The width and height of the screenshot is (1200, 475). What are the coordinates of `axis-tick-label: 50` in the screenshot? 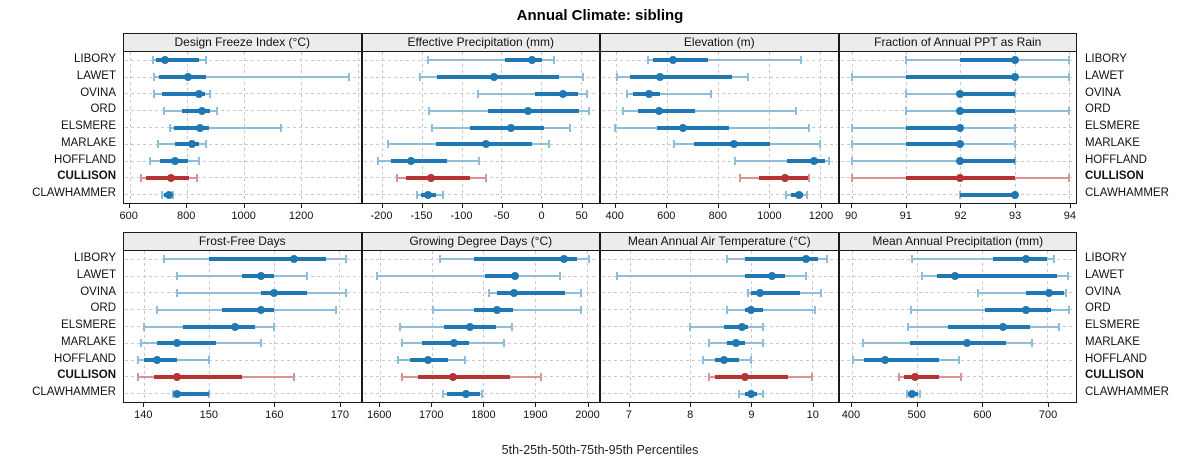 It's located at (581, 216).